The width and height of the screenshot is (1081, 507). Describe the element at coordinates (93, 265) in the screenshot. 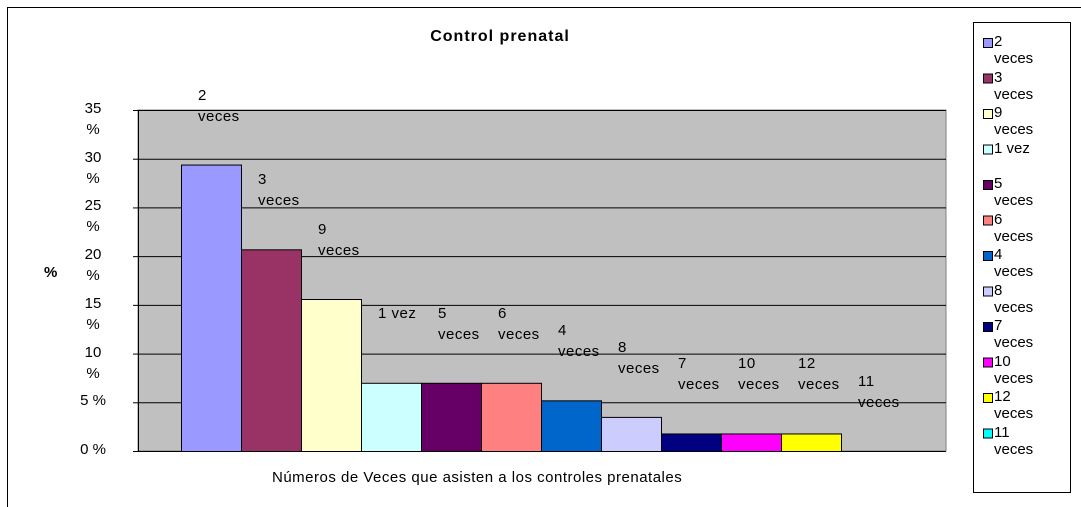

I see `y-tick-label: 20 %` at that location.